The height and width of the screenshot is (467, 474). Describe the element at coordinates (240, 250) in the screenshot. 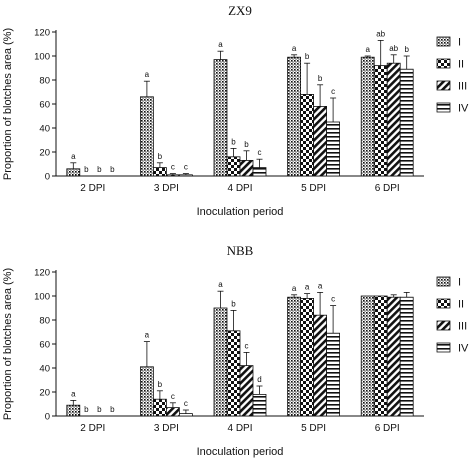

I see `chart-title: NBB` at that location.